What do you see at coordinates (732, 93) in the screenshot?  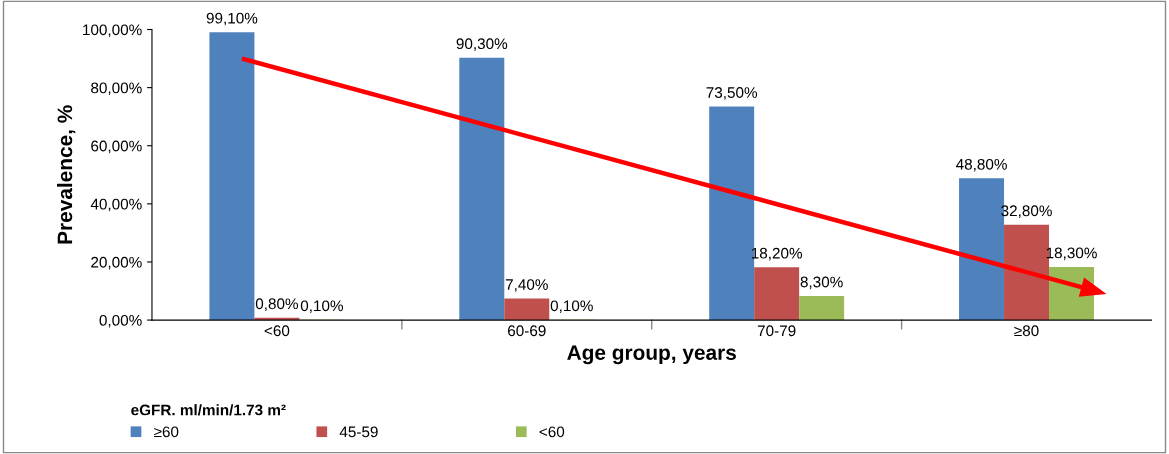 I see `data-label: 73,50%` at bounding box center [732, 93].